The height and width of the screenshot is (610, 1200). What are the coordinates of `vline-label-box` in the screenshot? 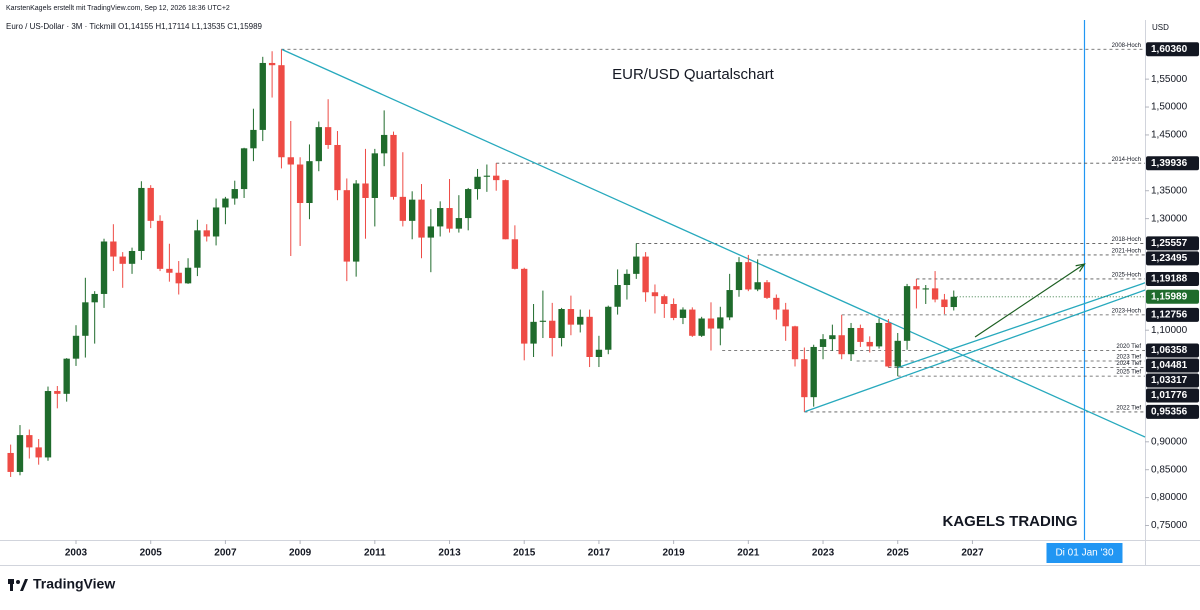 It's located at (1084, 553).